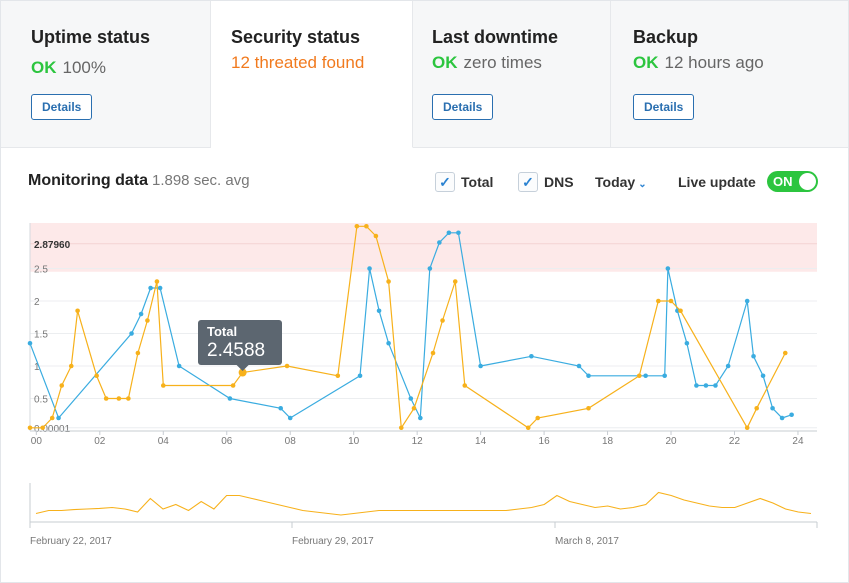  What do you see at coordinates (423, 247) in the screenshot?
I see `threshold-band` at bounding box center [423, 247].